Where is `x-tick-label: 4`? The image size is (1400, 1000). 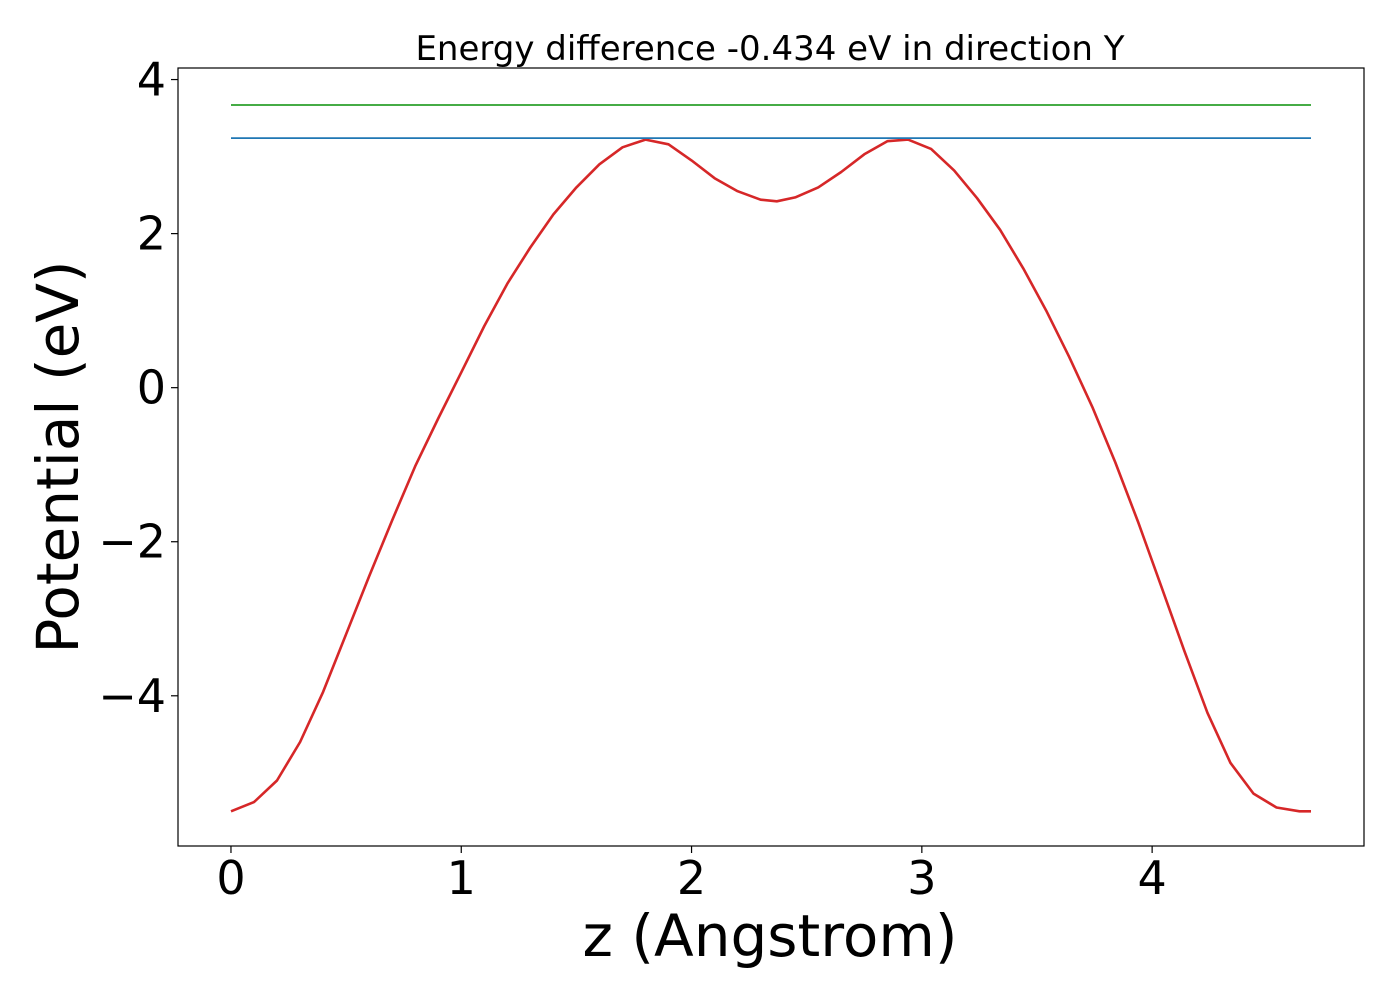 x-tick-label: 4 is located at coordinates (1151, 878).